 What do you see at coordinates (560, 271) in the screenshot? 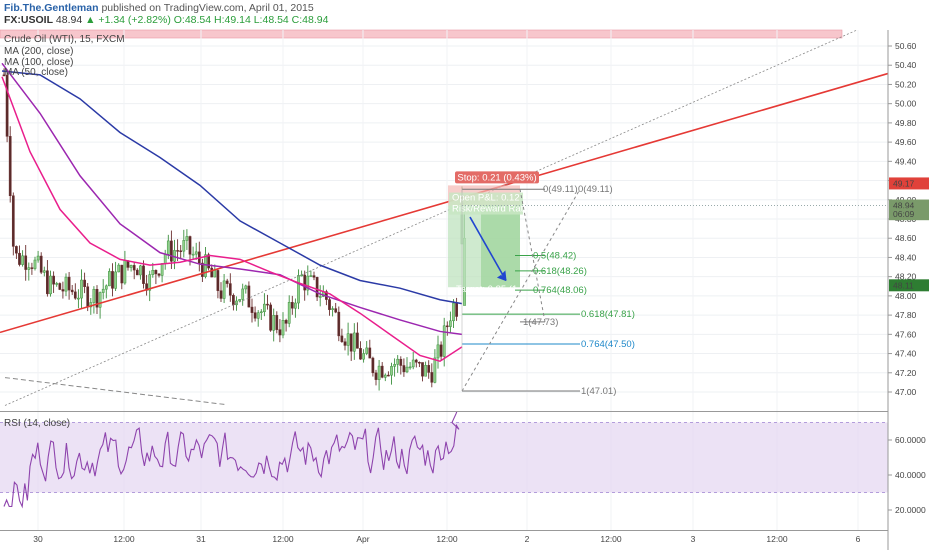
I see `fib-level-label: 0.618(48.26)` at bounding box center [560, 271].